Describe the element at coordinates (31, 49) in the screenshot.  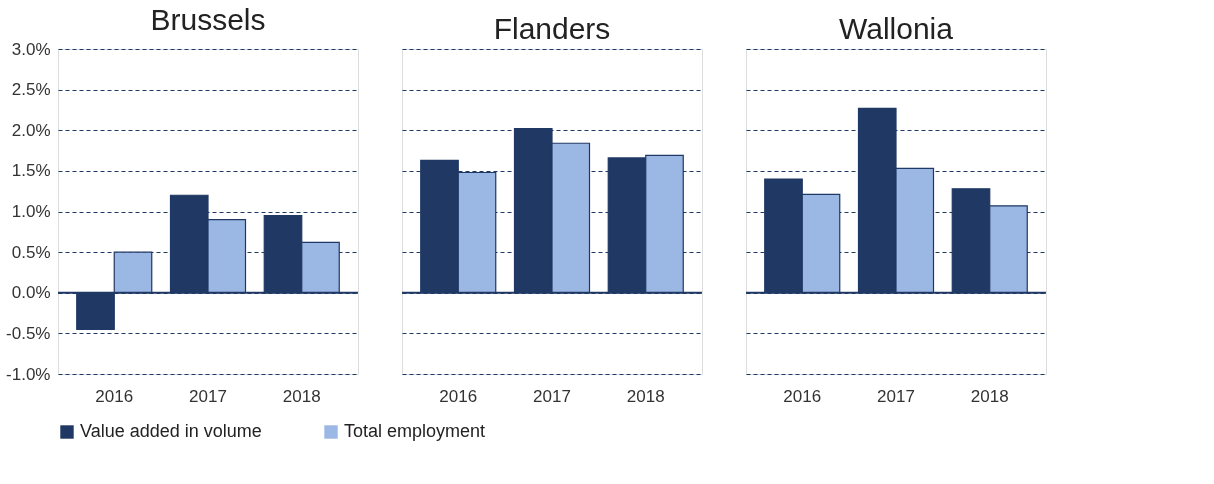
I see `y-tick-label: 3.0%` at that location.